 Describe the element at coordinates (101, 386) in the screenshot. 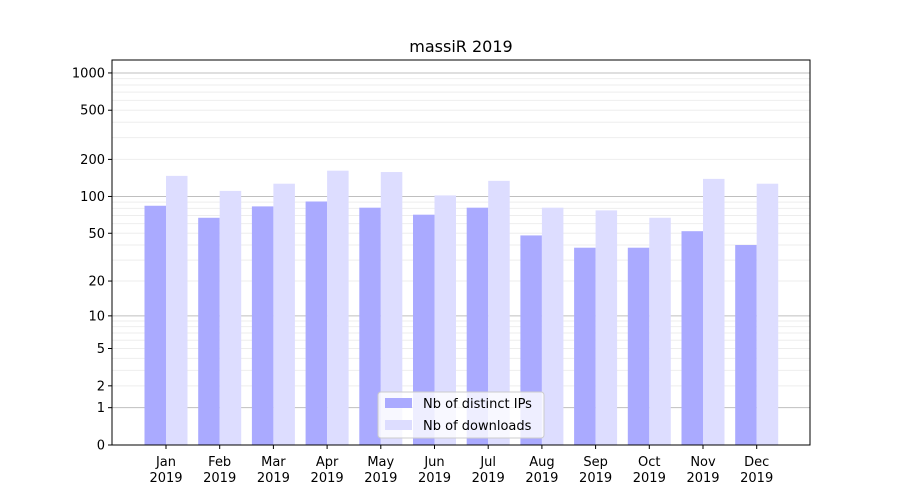

I see `y-tick-label: 2` at that location.